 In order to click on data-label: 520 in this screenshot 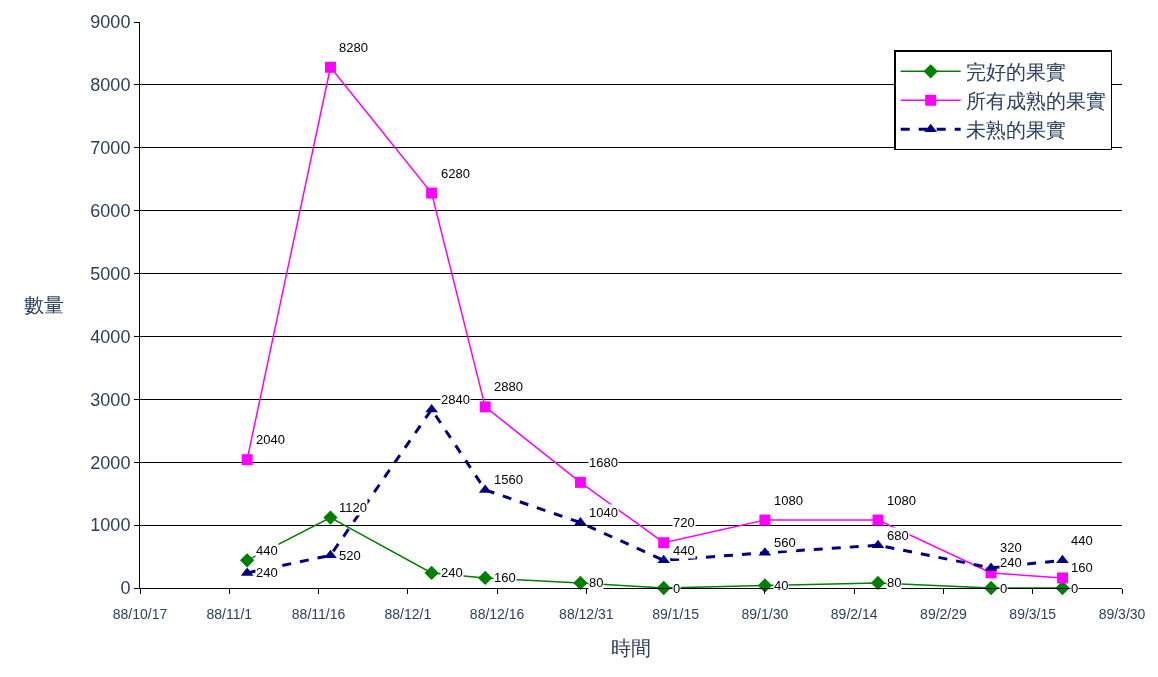, I will do `click(350, 555)`.